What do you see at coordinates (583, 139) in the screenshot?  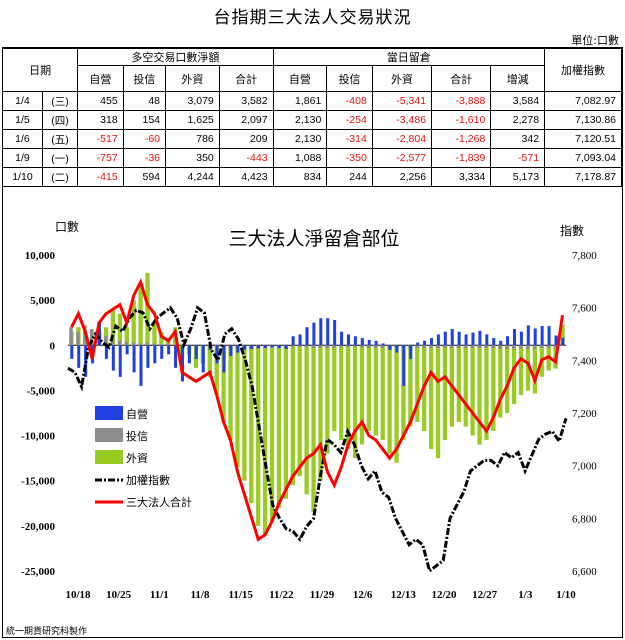 I see `index-cell: 7,120.51` at bounding box center [583, 139].